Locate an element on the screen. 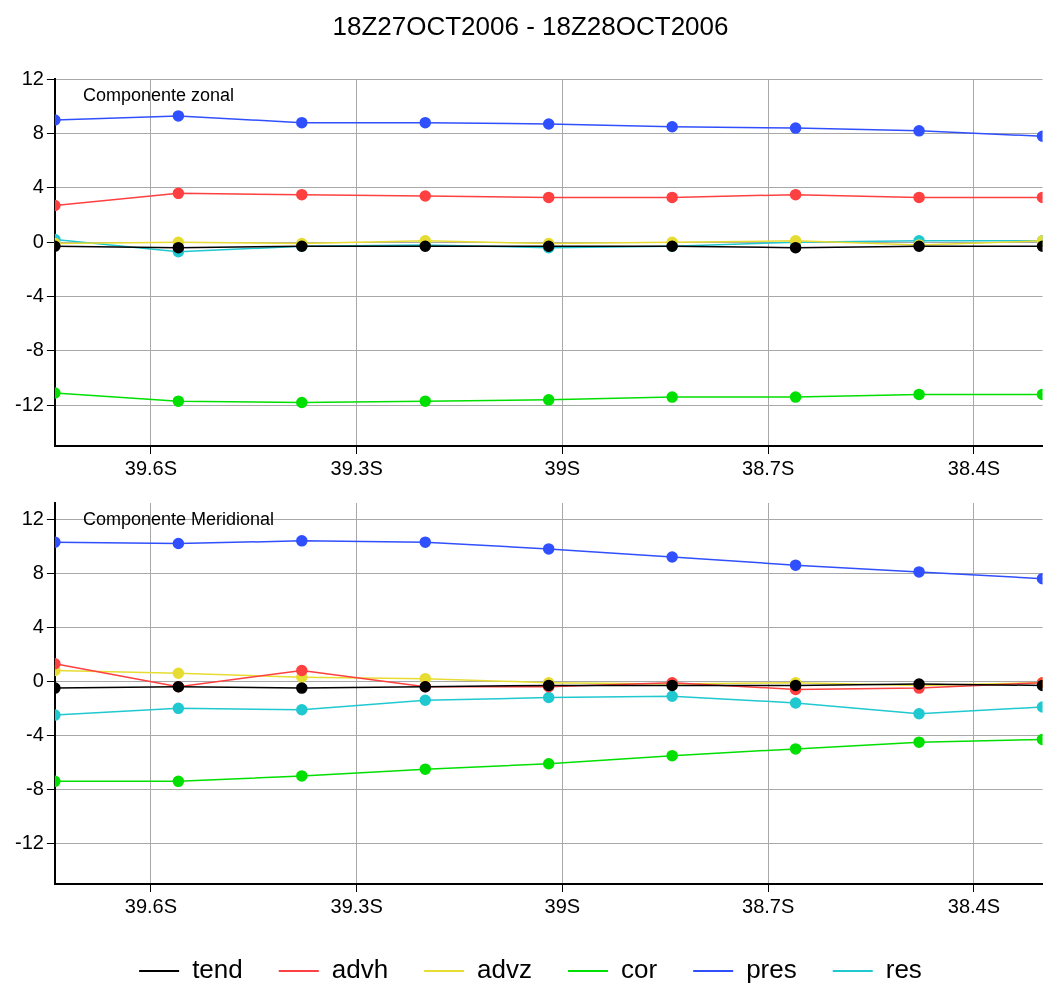 The height and width of the screenshot is (989, 1057). legend-label: advh is located at coordinates (360, 969).